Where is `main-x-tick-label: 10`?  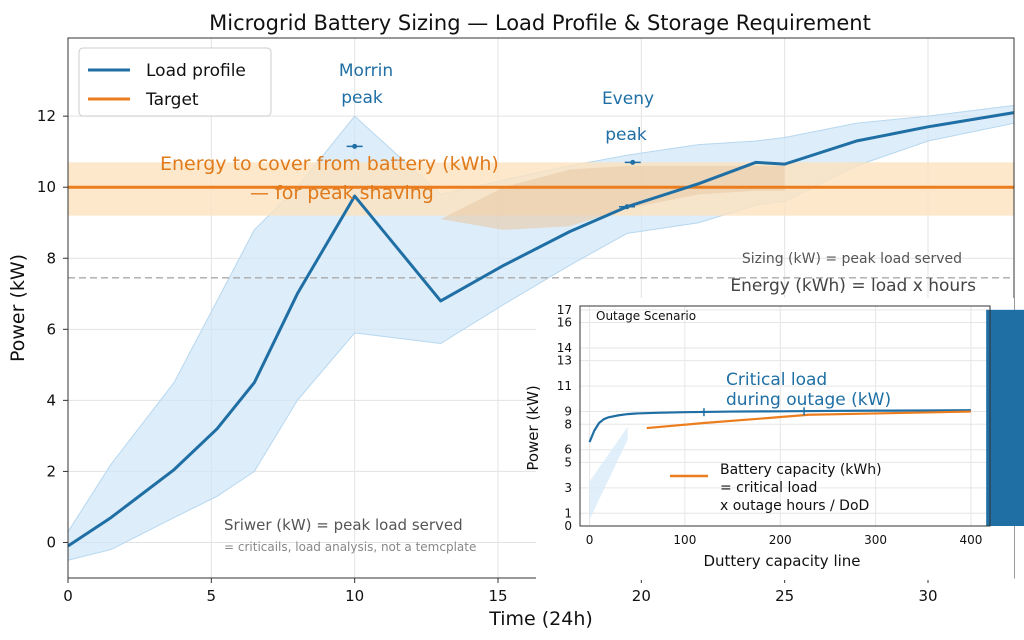 main-x-tick-label: 10 is located at coordinates (354, 596).